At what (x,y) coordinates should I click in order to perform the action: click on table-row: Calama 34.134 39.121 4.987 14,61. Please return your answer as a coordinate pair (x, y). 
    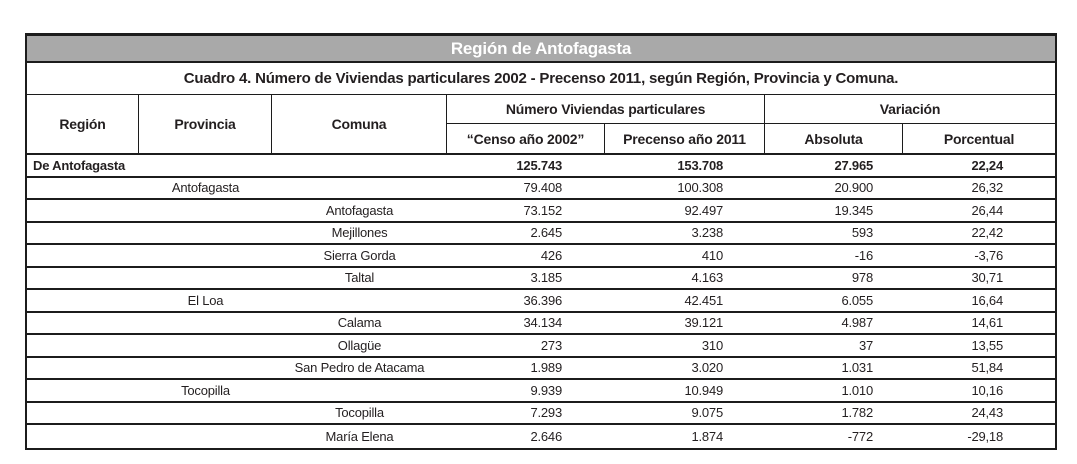
    Looking at the image, I should click on (541, 324).